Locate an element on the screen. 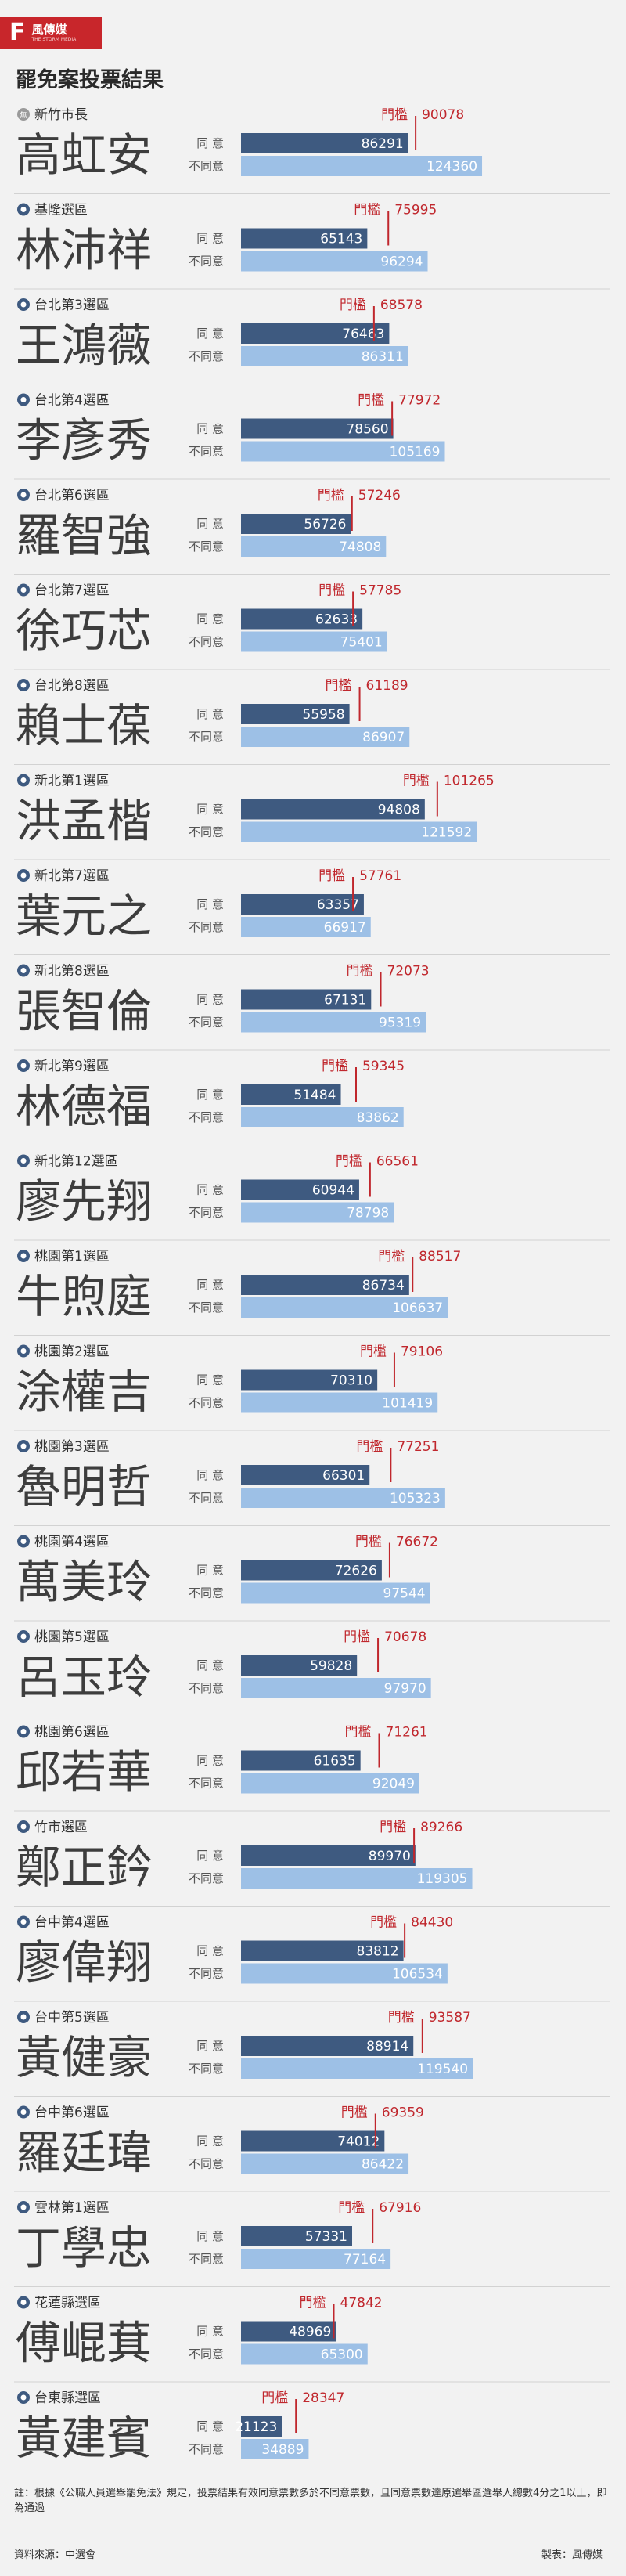 The width and height of the screenshot is (626, 2576). agree-value-label: 89970 is located at coordinates (390, 1857).